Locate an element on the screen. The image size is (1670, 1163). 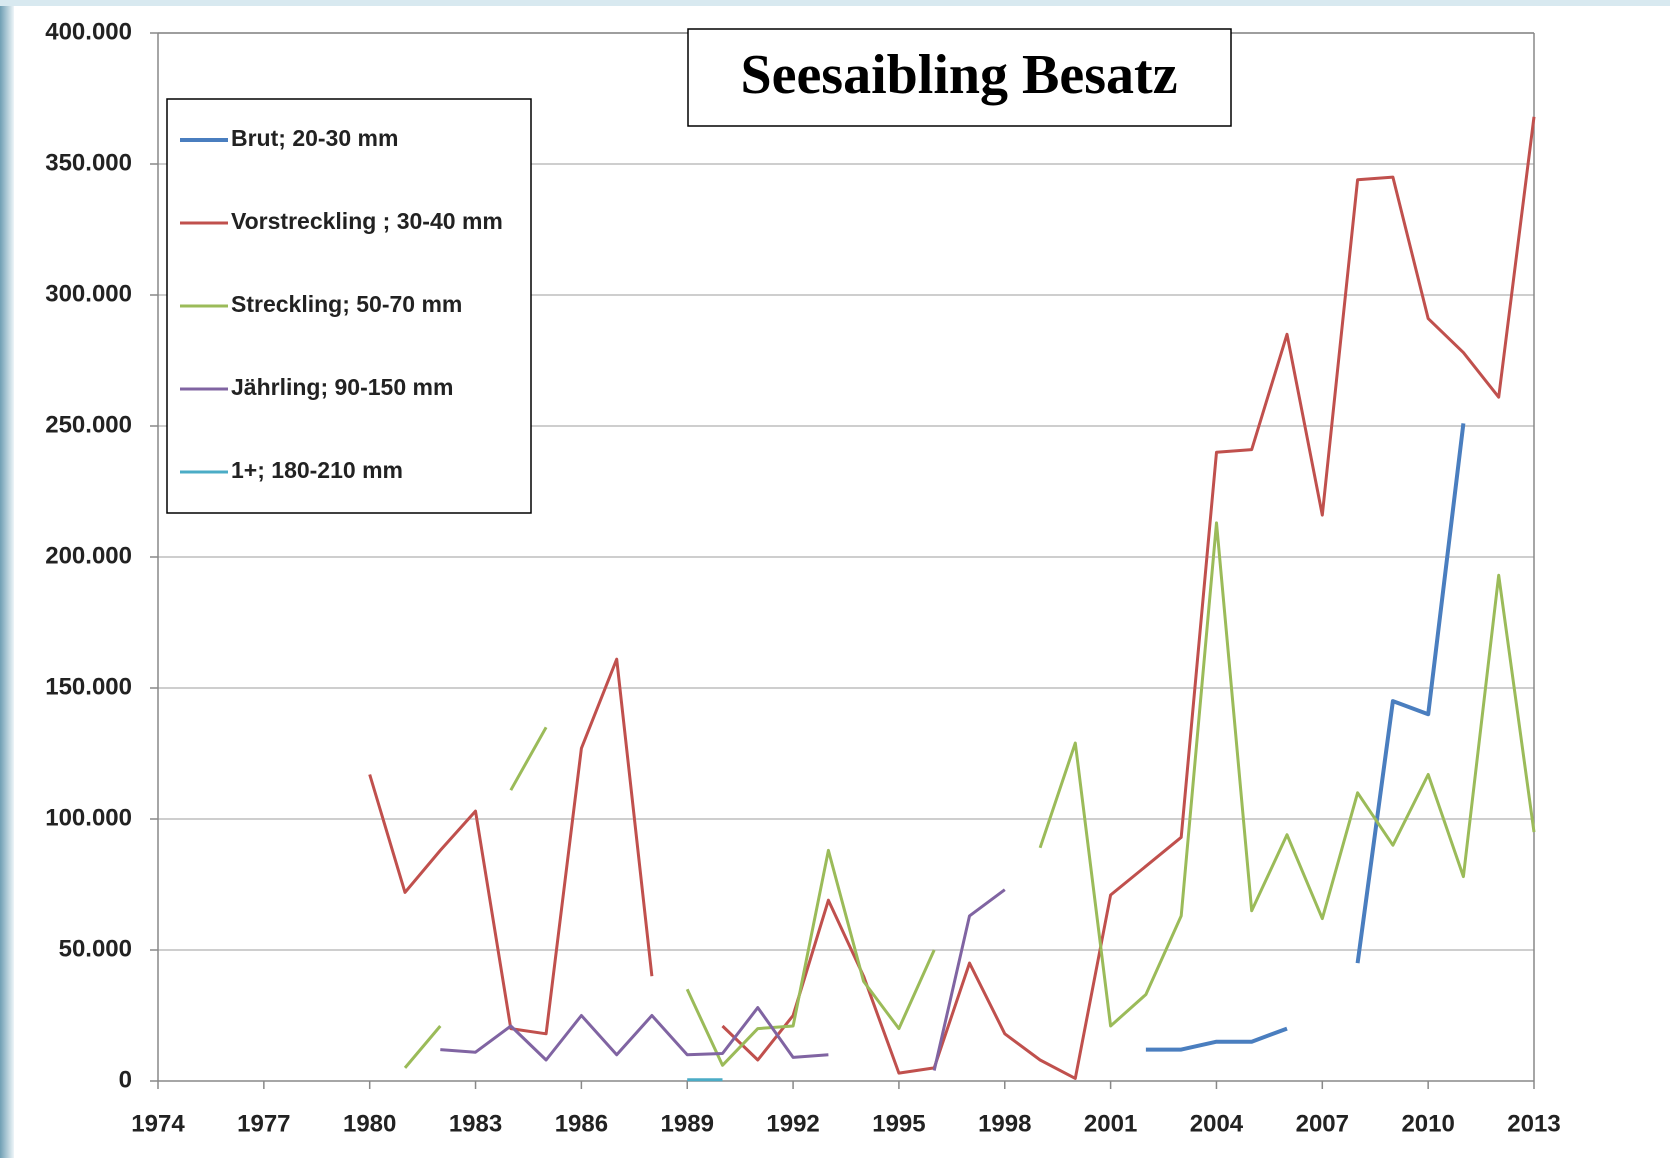
legend-box is located at coordinates (349, 306).